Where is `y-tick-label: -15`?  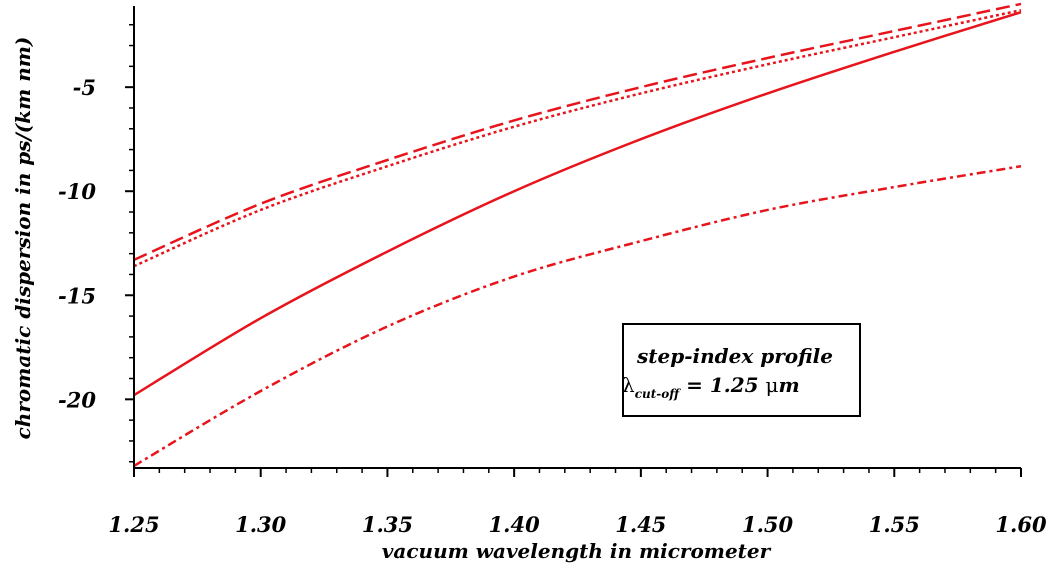 y-tick-label: -15 is located at coordinates (77, 295).